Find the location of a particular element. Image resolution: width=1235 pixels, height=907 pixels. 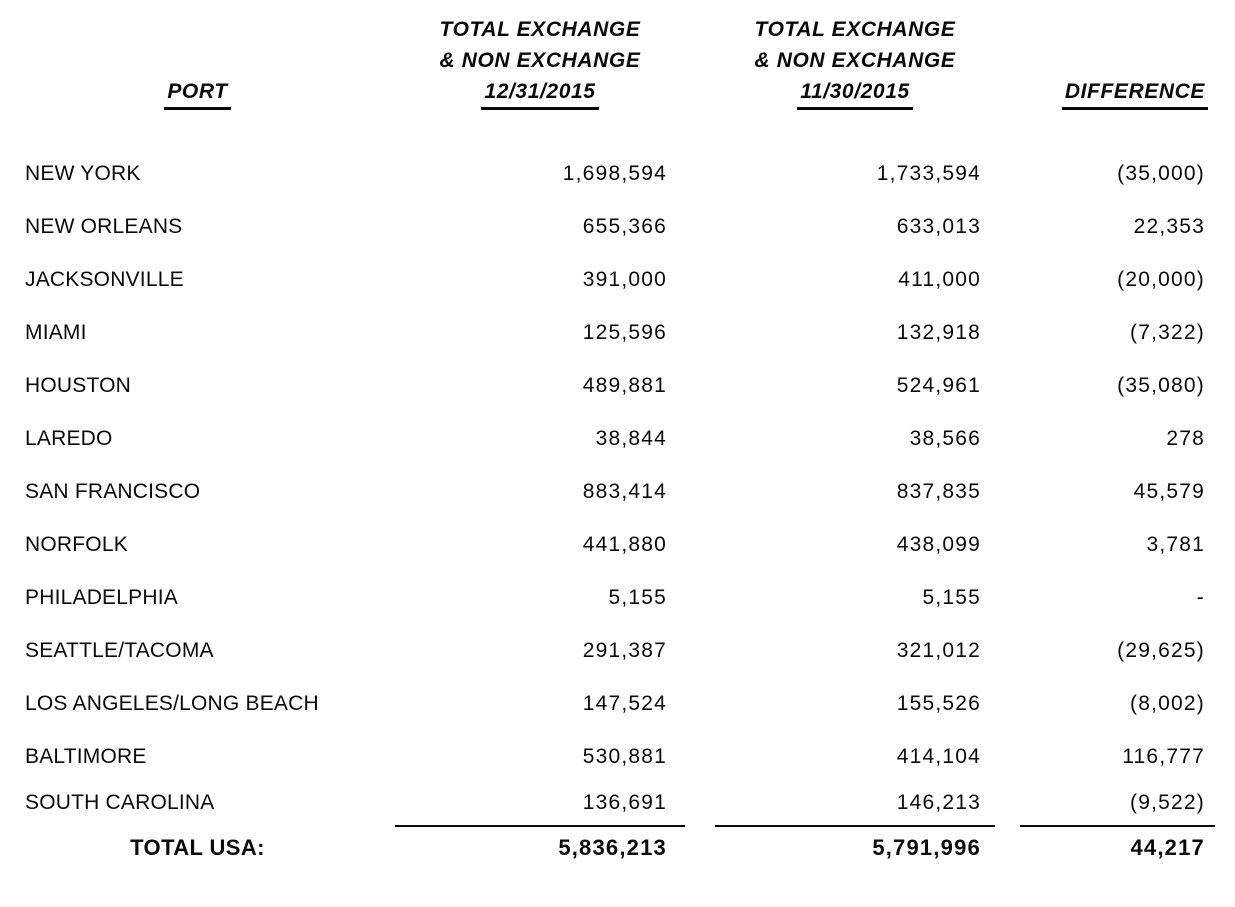

dec-value: 441,880 is located at coordinates (624, 544).